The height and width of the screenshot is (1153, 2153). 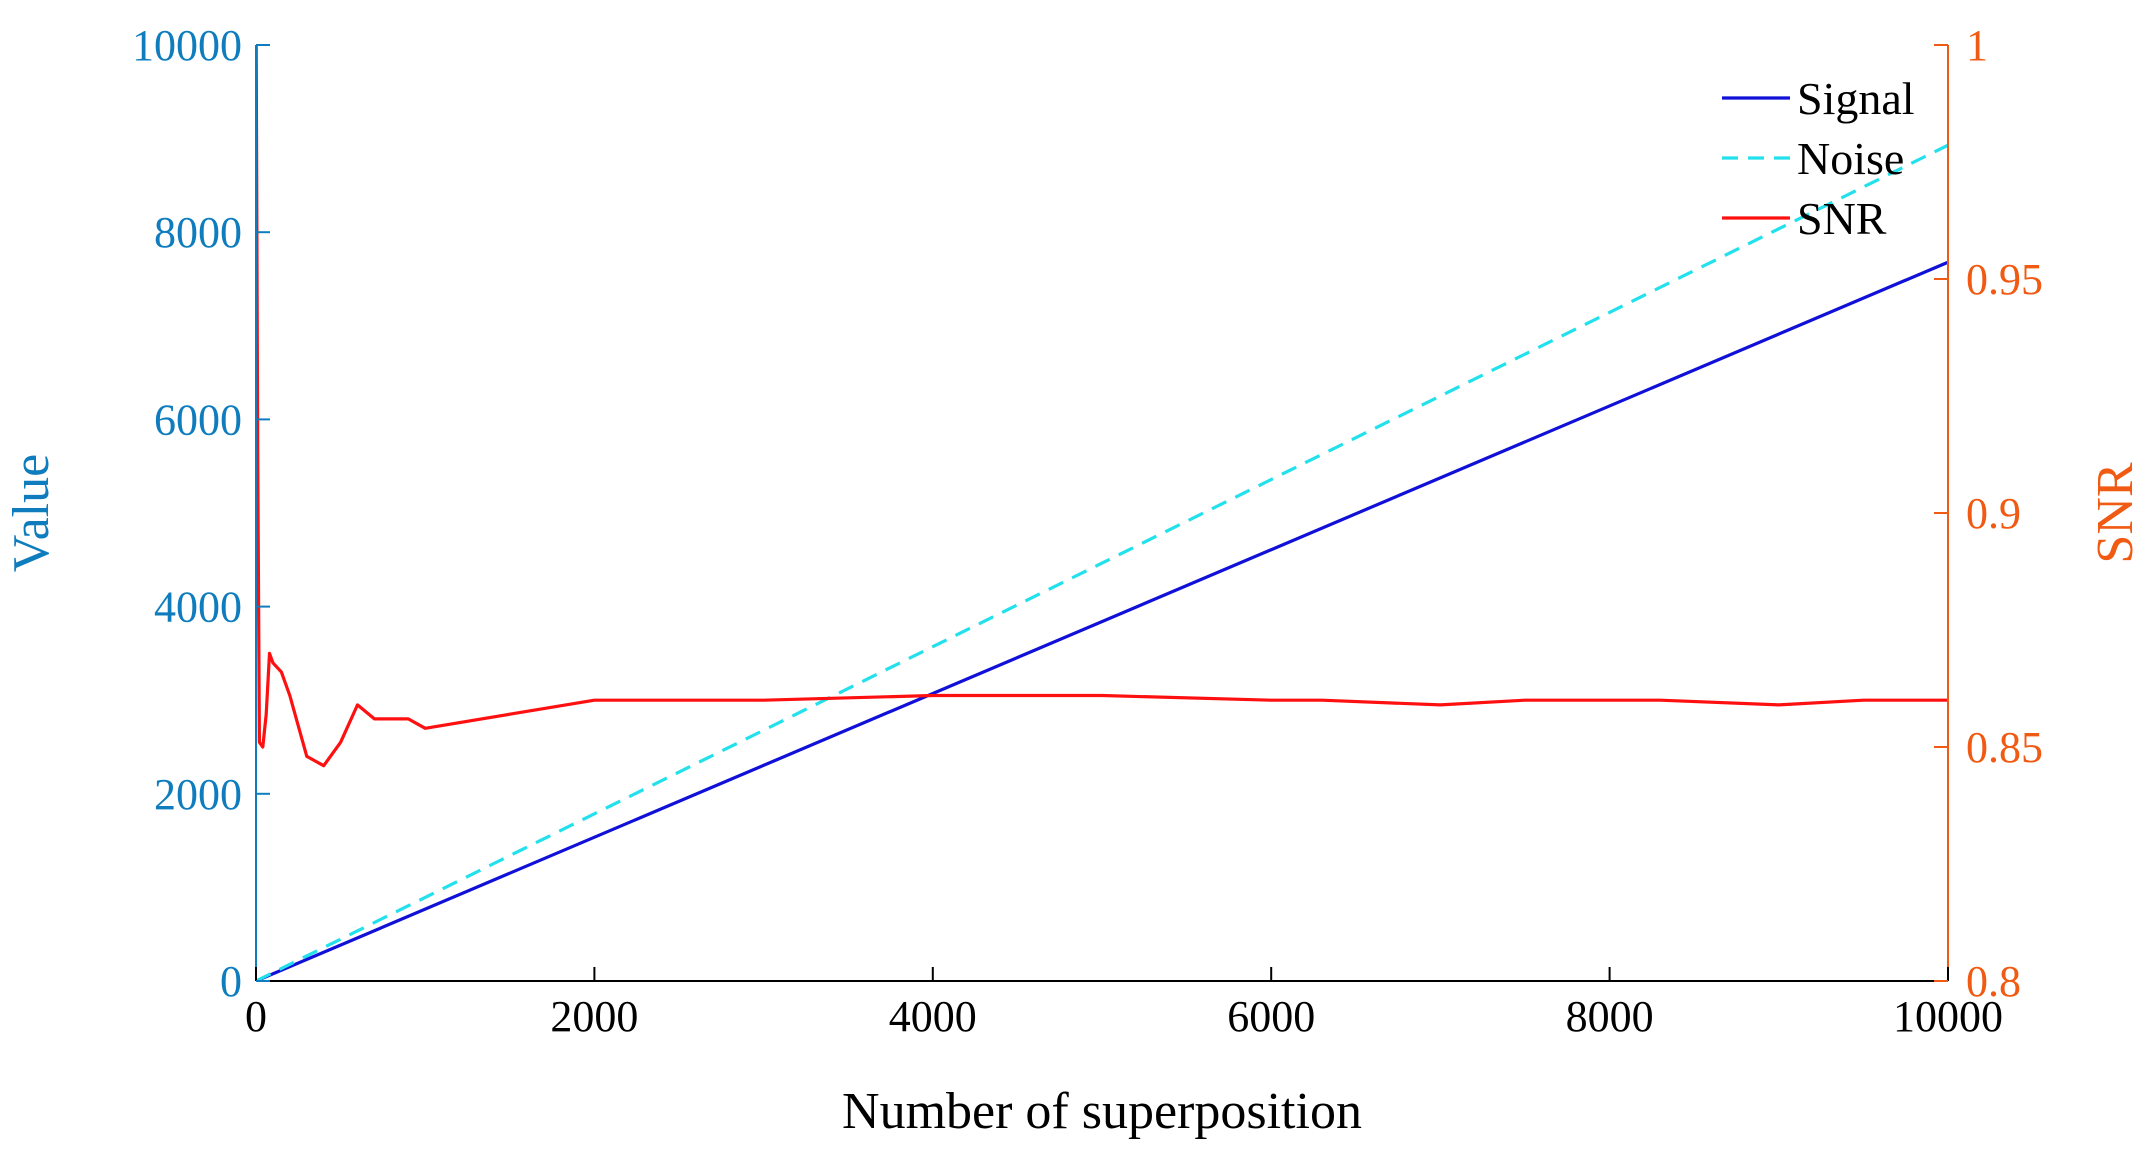 What do you see at coordinates (594, 1016) in the screenshot?
I see `x-tick-label: 2000` at bounding box center [594, 1016].